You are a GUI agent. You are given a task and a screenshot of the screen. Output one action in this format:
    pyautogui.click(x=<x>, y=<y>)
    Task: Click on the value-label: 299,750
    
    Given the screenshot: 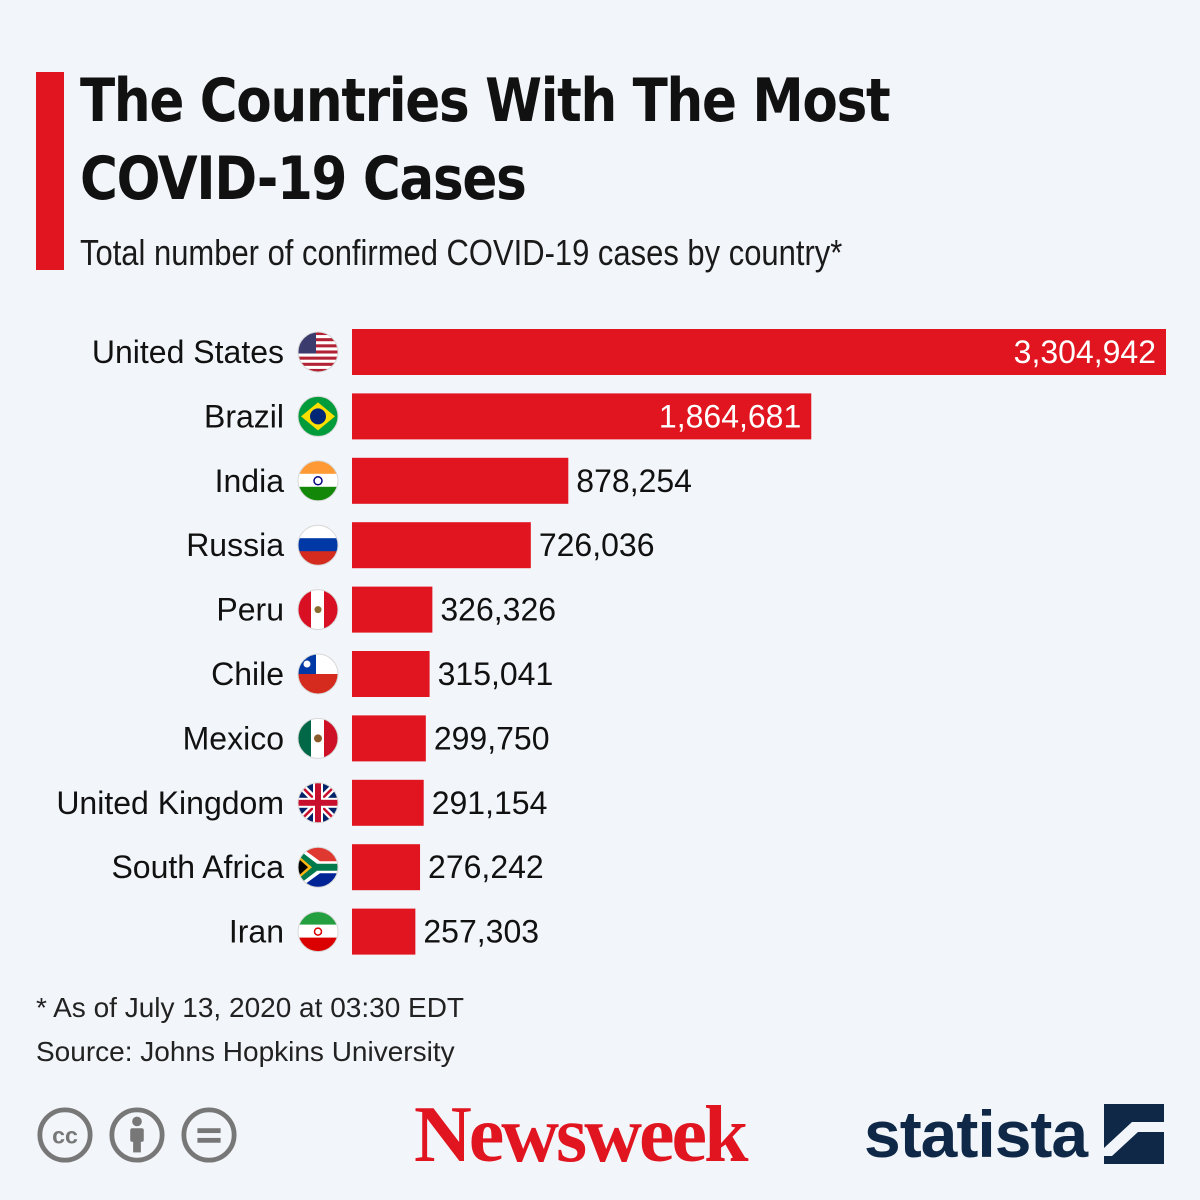 What is the action you would take?
    pyautogui.click(x=492, y=738)
    